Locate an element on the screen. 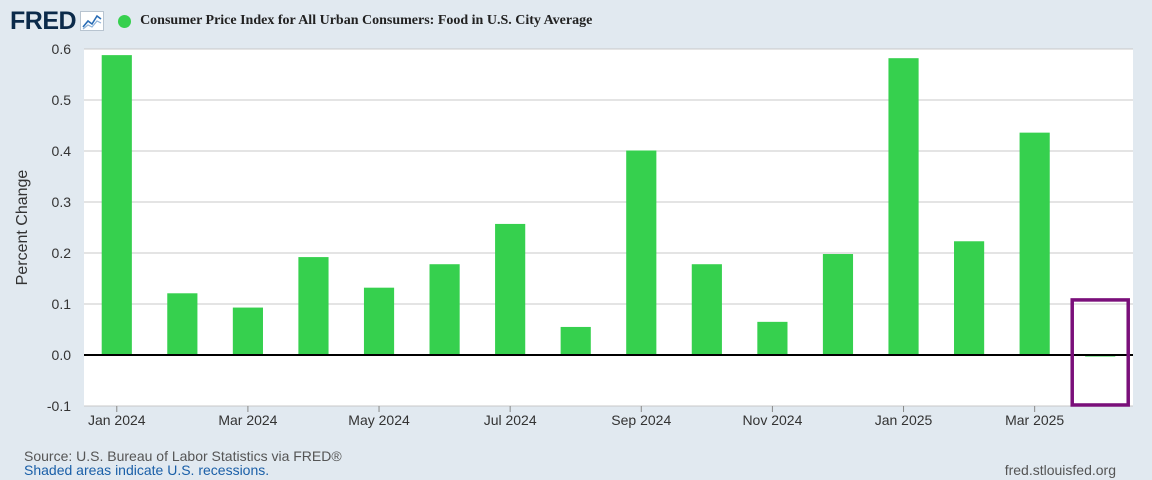  x-tick-label: Mar 2024 is located at coordinates (247, 420).